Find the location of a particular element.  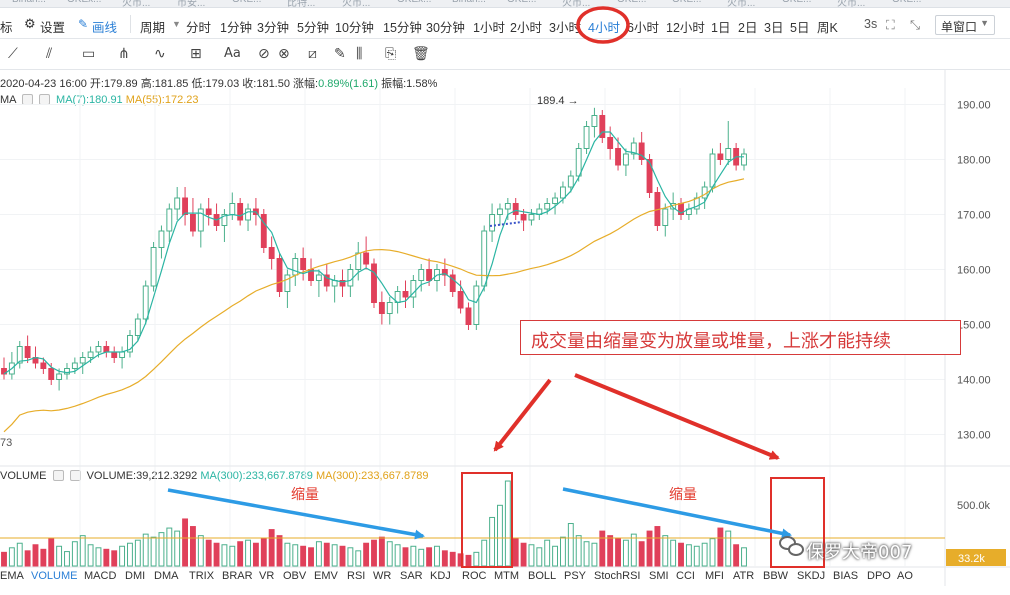

indicator-tab-mfi: MFI is located at coordinates (714, 576).